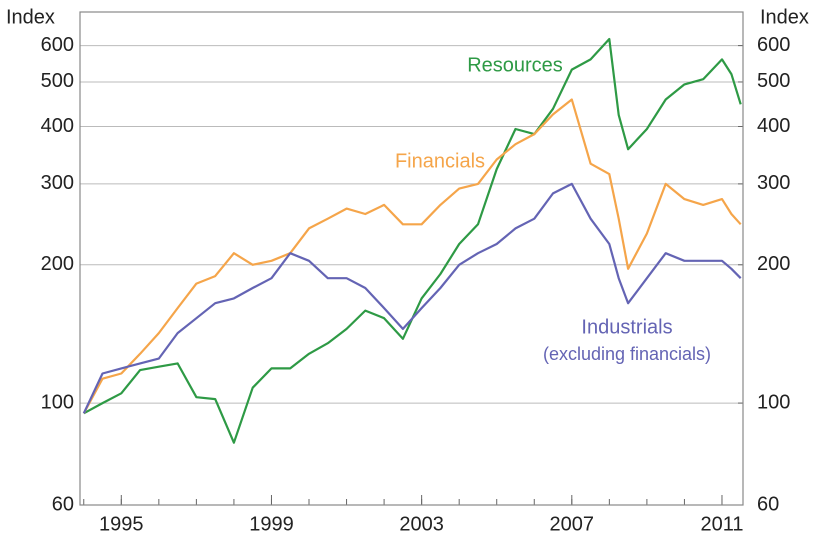 This screenshot has height=544, width=821. What do you see at coordinates (421, 524) in the screenshot?
I see `x-tick-label: 2003` at bounding box center [421, 524].